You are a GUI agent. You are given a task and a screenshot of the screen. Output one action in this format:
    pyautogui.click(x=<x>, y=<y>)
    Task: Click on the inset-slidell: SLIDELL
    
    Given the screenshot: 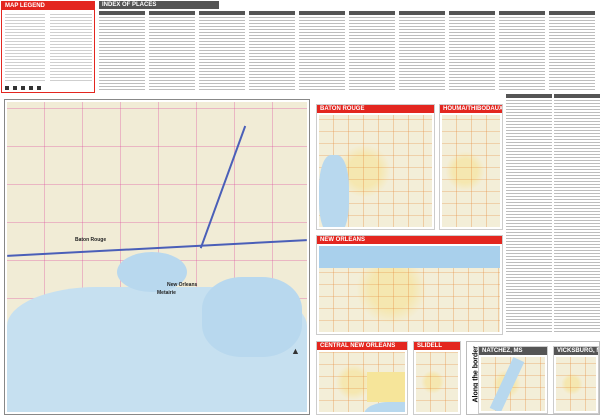 What is the action you would take?
    pyautogui.click(x=437, y=378)
    